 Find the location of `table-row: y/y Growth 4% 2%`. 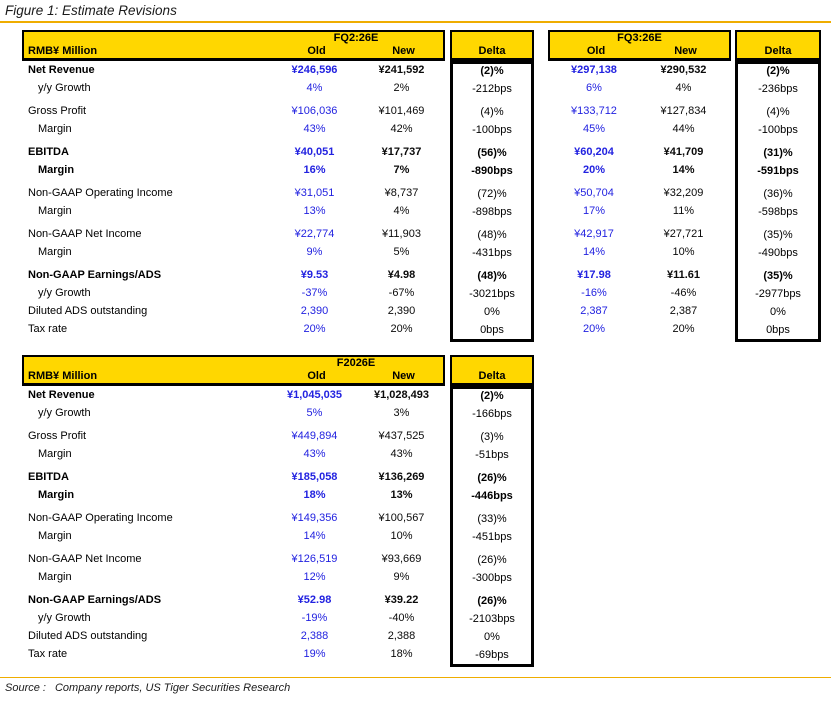

table-row: y/y Growth 4% 2% is located at coordinates (233, 88).